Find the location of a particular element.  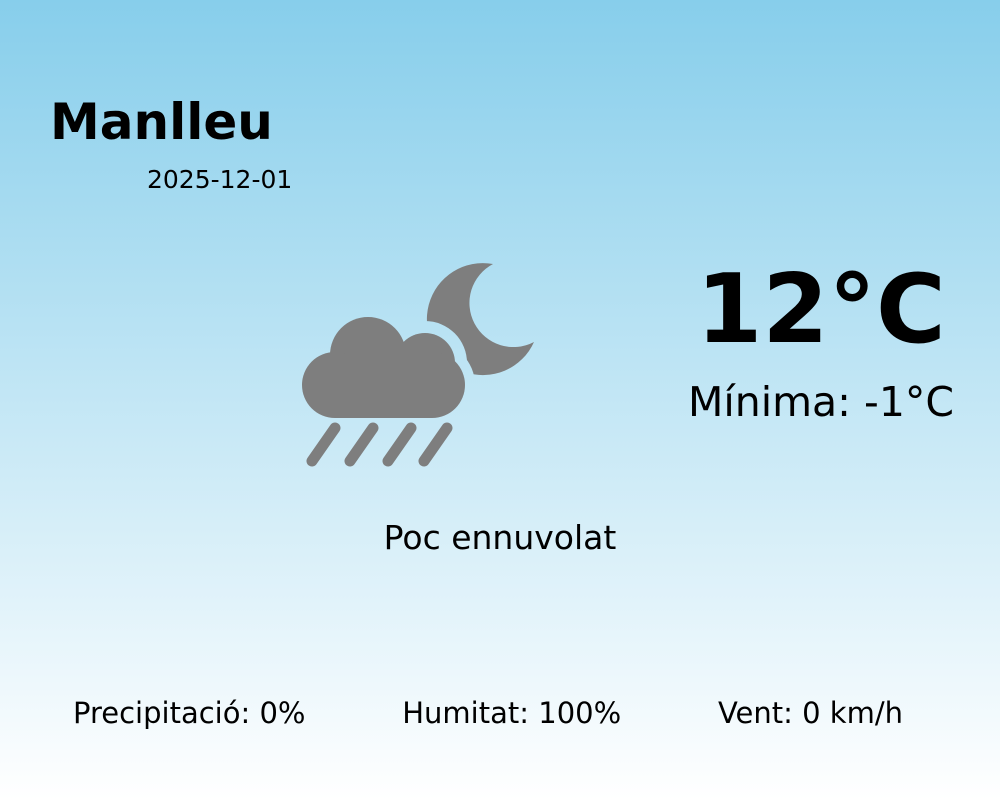

weather-condition: Poc ennuvolat is located at coordinates (500, 537).